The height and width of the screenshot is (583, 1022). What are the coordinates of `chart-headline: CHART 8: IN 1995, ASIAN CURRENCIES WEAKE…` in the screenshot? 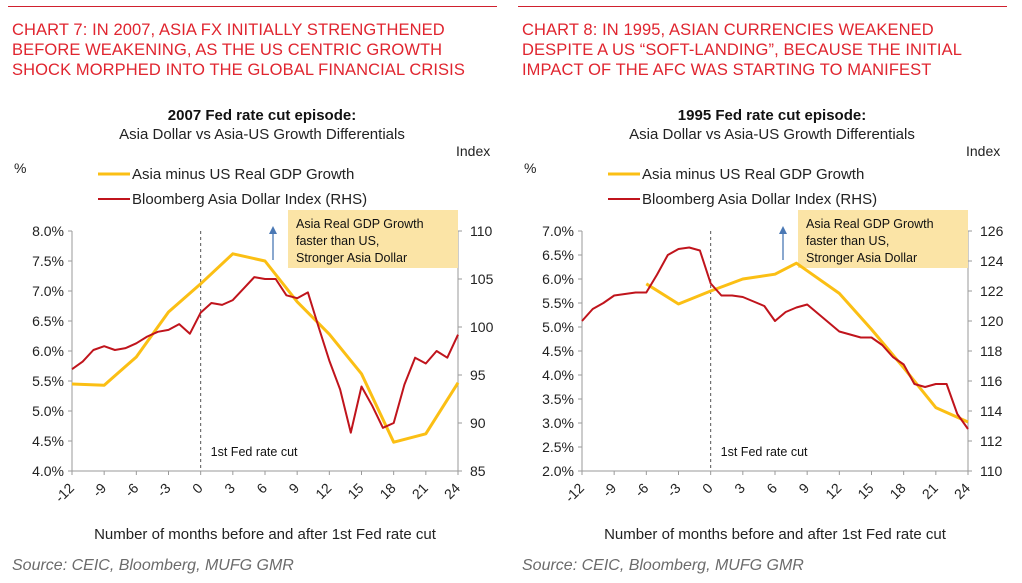 It's located at (742, 50).